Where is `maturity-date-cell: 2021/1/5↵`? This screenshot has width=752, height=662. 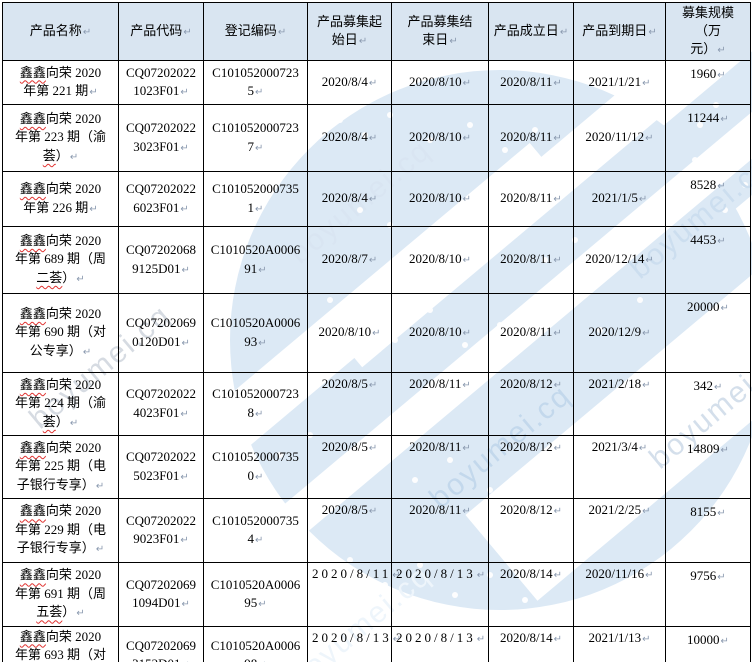 maturity-date-cell: 2021/1/5↵ is located at coordinates (619, 198).